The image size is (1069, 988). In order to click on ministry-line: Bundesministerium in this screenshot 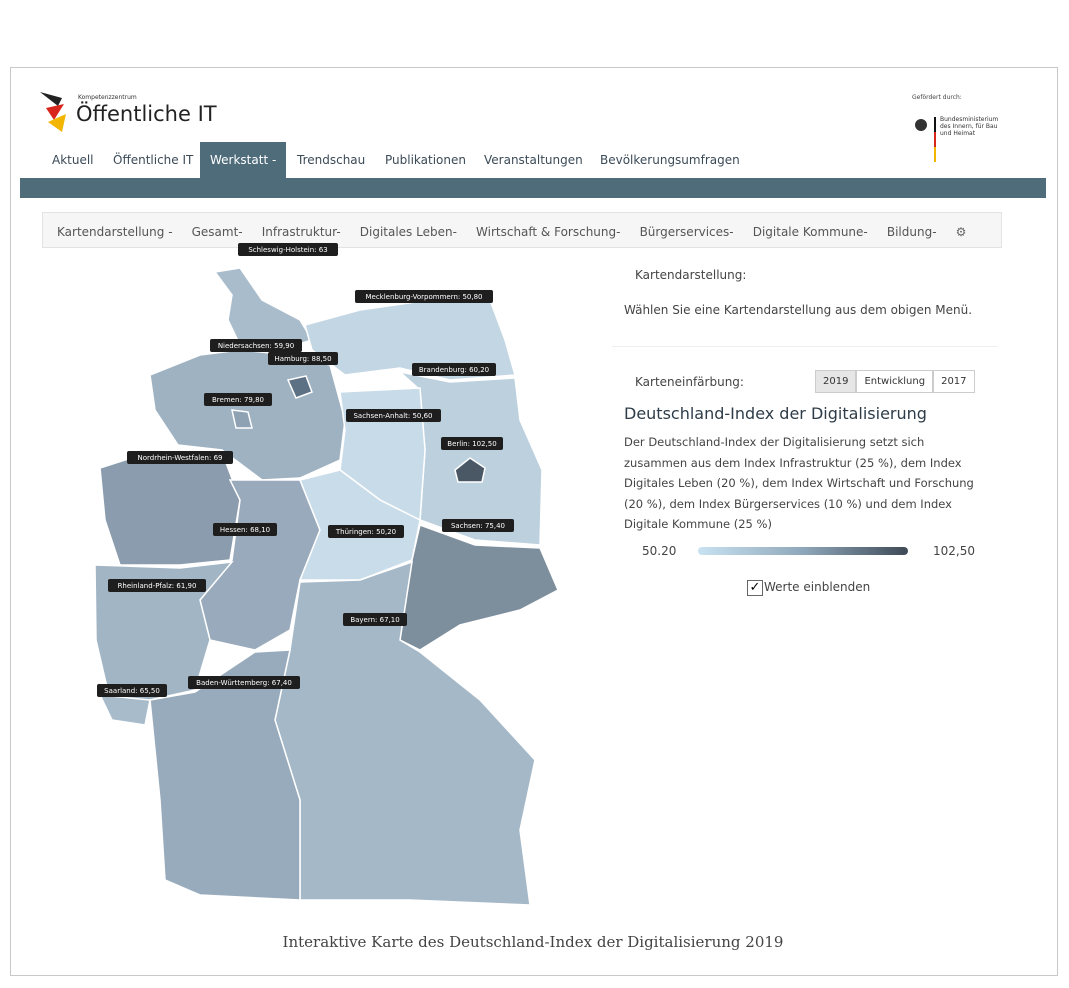, I will do `click(969, 119)`.